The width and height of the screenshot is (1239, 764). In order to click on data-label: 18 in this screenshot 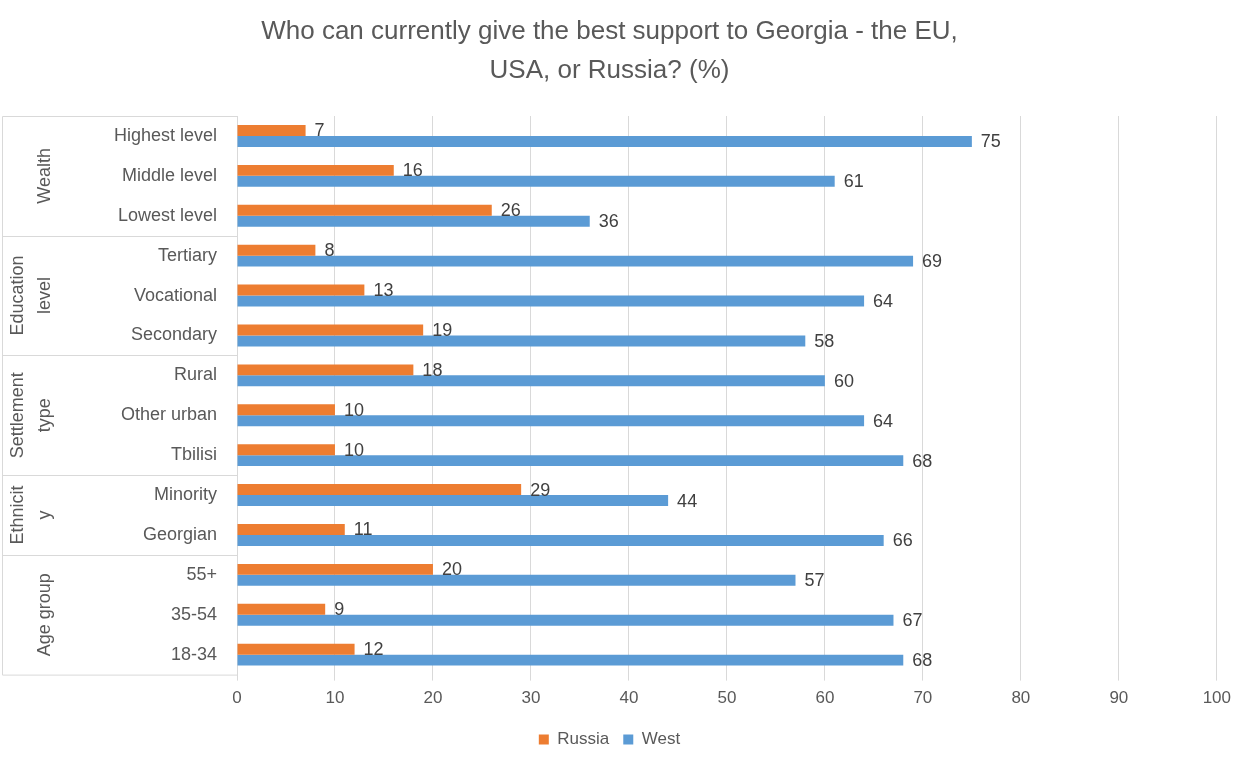, I will do `click(432, 369)`.